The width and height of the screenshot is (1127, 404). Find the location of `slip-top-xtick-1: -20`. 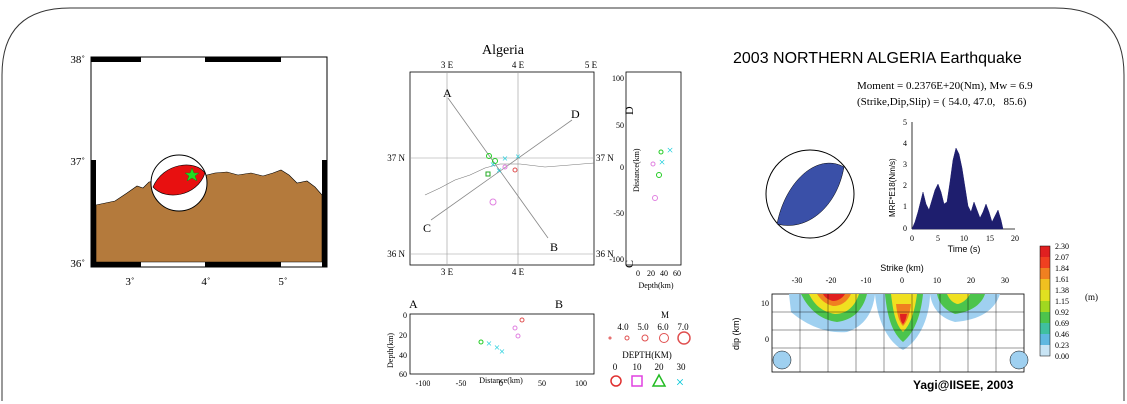

slip-top-xtick-1: -20 is located at coordinates (831, 280).